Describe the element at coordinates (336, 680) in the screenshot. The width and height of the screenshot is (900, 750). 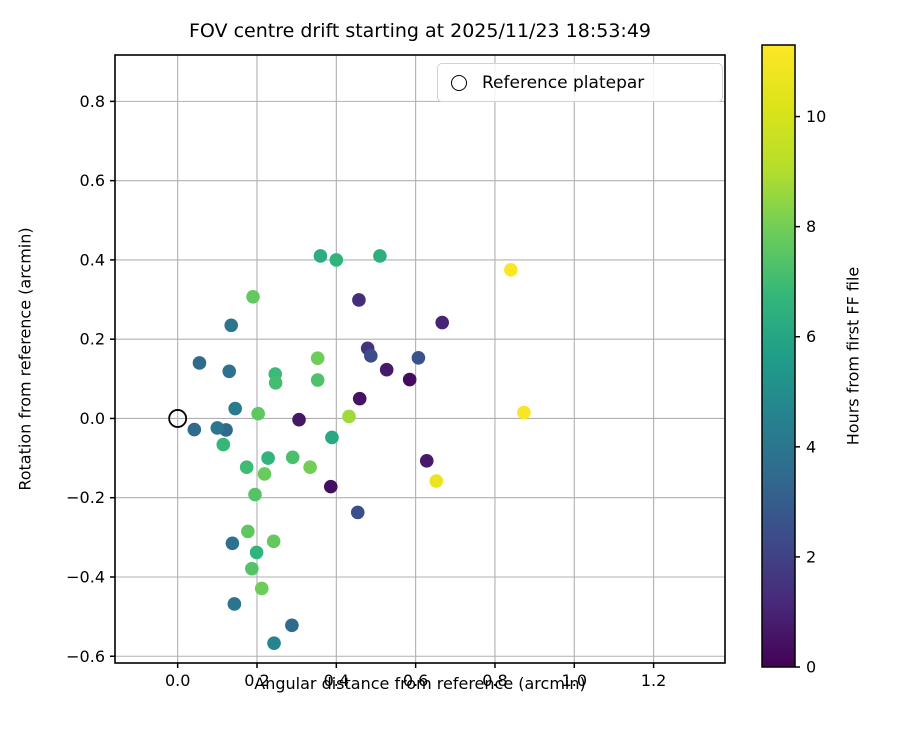
I see `x-tick-label: 0.4` at that location.